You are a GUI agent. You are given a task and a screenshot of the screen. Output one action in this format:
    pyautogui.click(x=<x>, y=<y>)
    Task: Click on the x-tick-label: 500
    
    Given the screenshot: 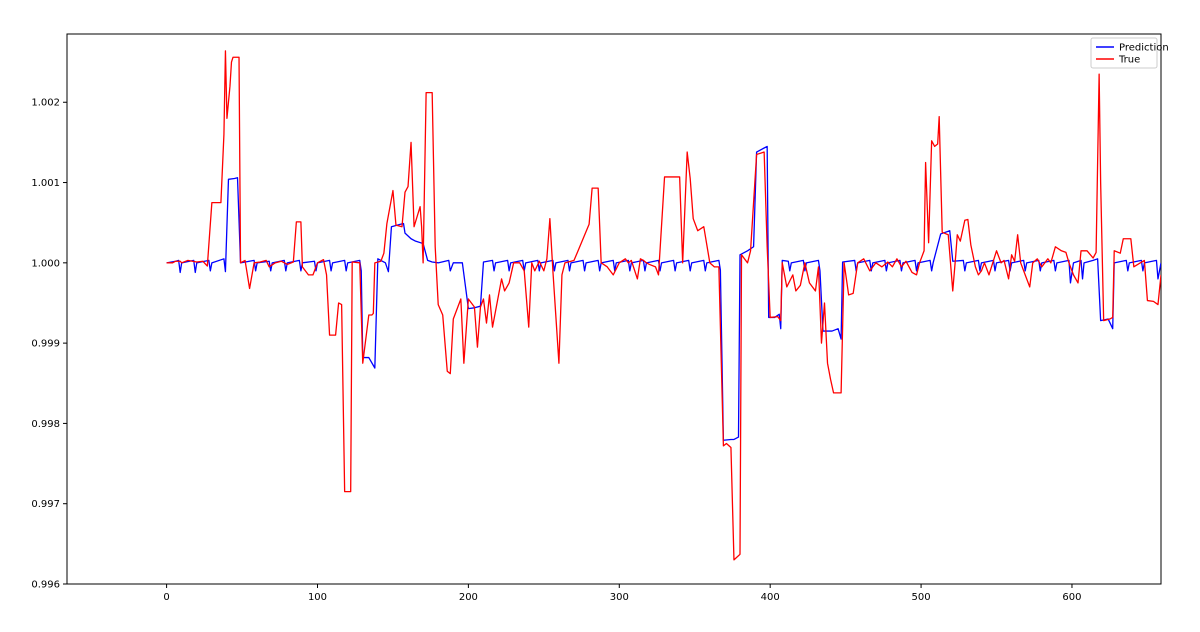 What is the action you would take?
    pyautogui.click(x=921, y=597)
    